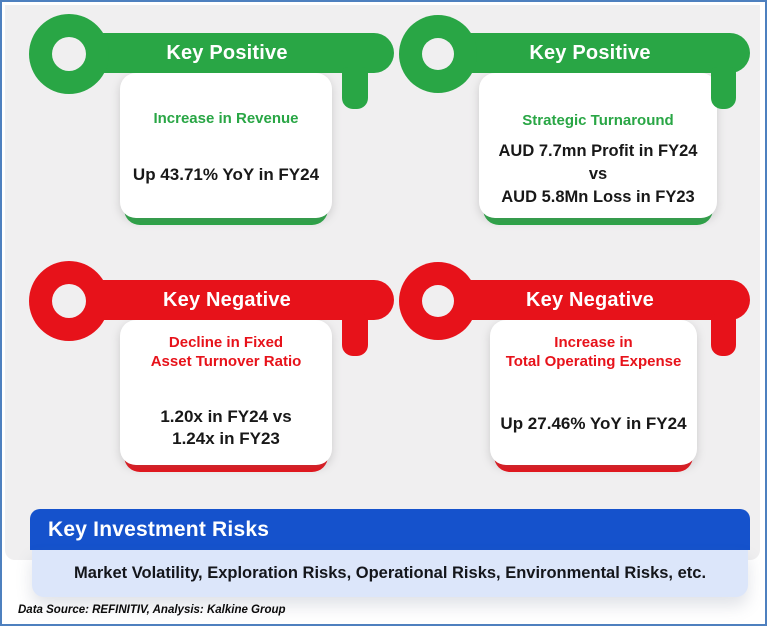 This screenshot has height=626, width=767. I want to click on insight-title-line: Asset Turnover Ratio, so click(226, 361).